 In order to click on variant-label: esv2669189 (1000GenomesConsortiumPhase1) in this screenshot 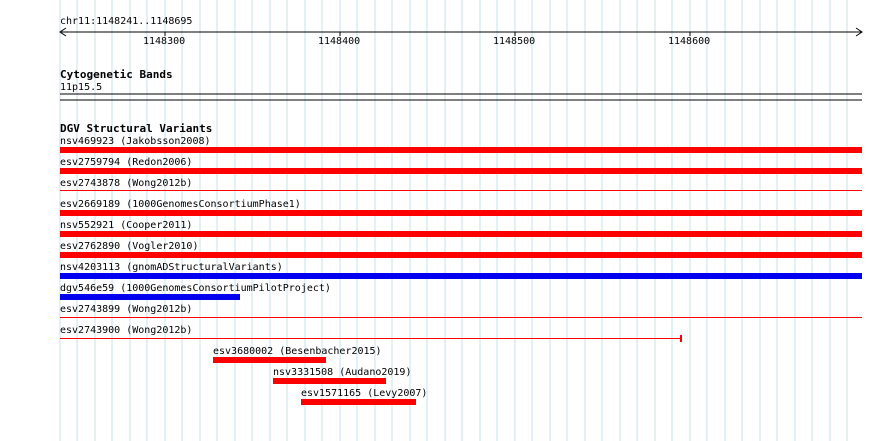, I will do `click(180, 204)`.